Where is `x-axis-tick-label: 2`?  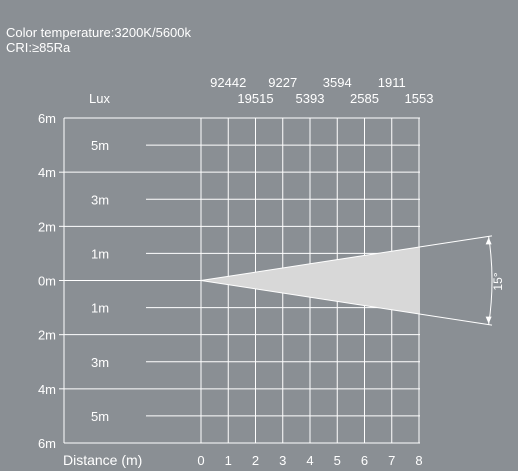
x-axis-tick-label: 2 is located at coordinates (255, 460).